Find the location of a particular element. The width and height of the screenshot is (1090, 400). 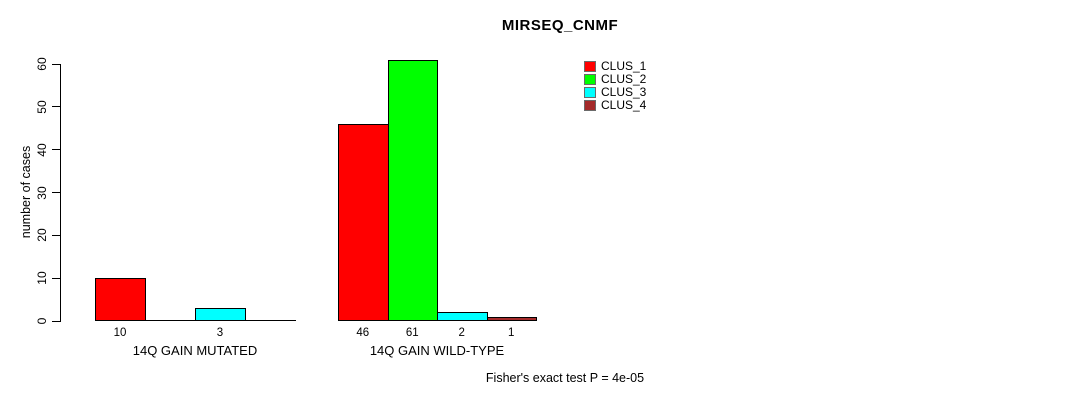

y-tick-label: 20 is located at coordinates (42, 235).